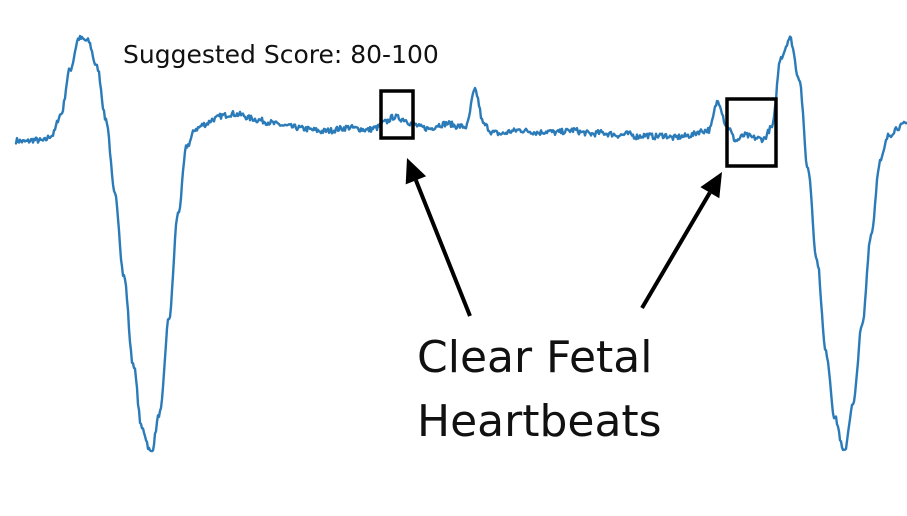 Image resolution: width=907 pixels, height=516 pixels. Describe the element at coordinates (534, 357) in the screenshot. I see `annotation-label-line-1: Clear Fetal` at that location.